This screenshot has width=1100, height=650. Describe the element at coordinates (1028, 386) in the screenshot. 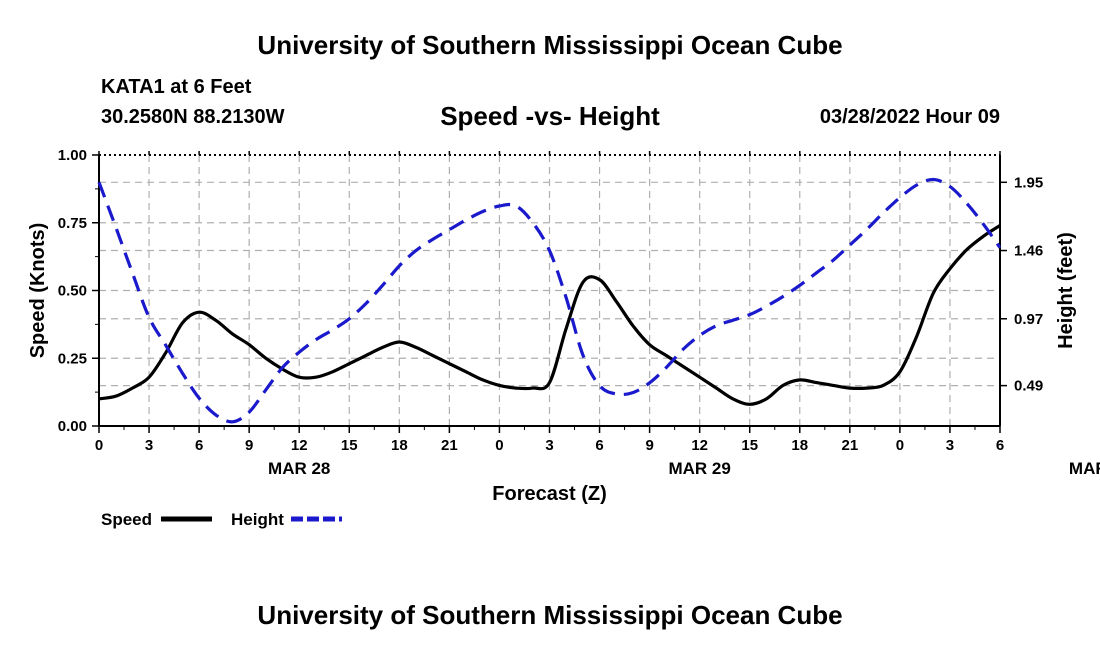

I see `y2-tick-label: 0.49` at that location.